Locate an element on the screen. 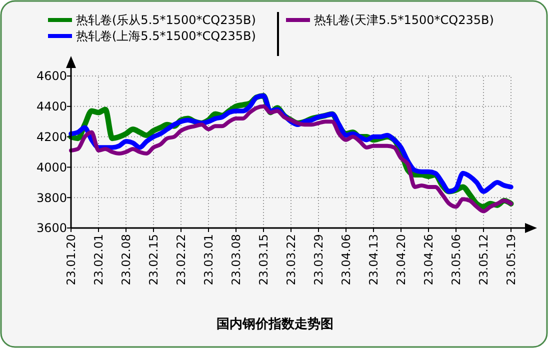  x-tick-label: 23.05.06 is located at coordinates (456, 260).